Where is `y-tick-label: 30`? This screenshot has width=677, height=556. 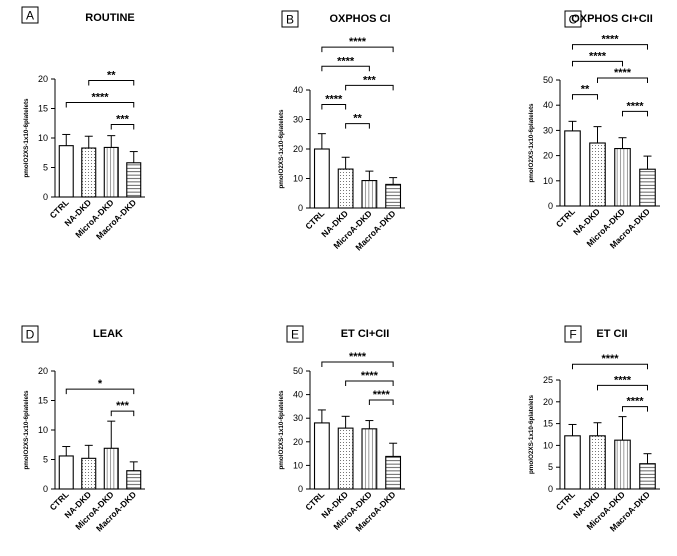
y-tick-label: 30 is located at coordinates (548, 130).